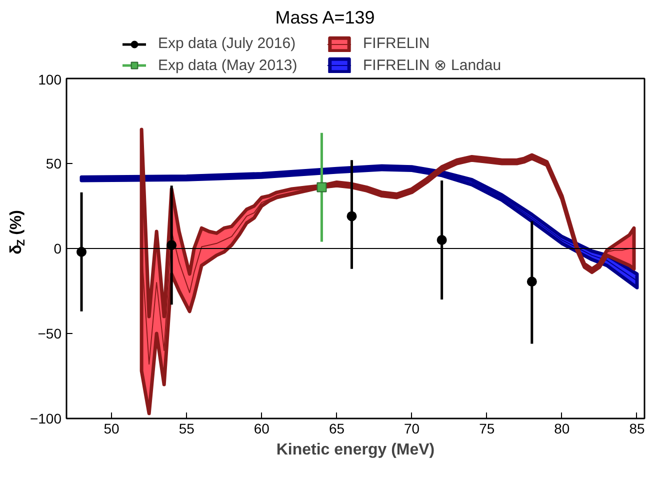  I want to click on x-tick-label: 60, so click(262, 428).